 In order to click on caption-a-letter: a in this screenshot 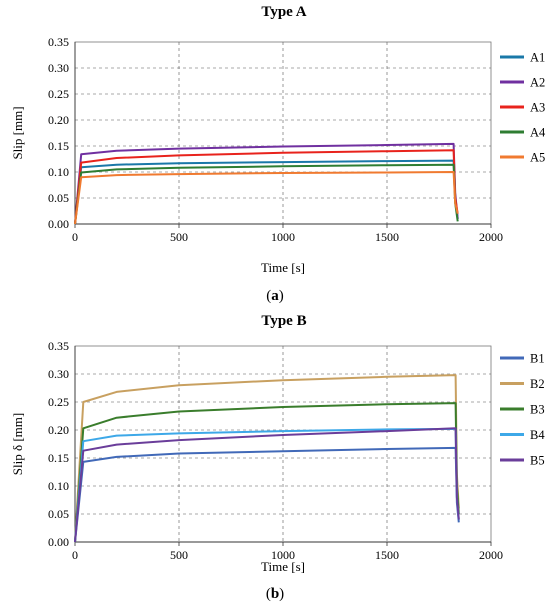, I will do `click(275, 296)`.